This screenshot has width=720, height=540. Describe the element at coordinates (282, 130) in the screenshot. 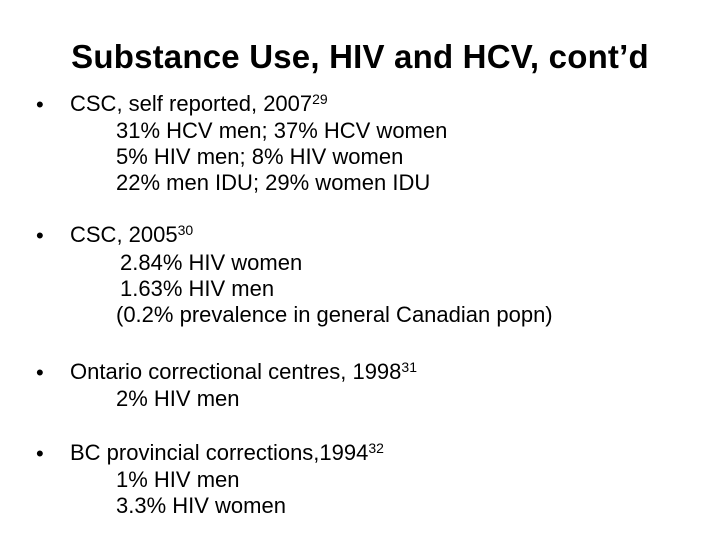

I see `bullet-subline: 31% HCV men; 37% HCV women` at that location.